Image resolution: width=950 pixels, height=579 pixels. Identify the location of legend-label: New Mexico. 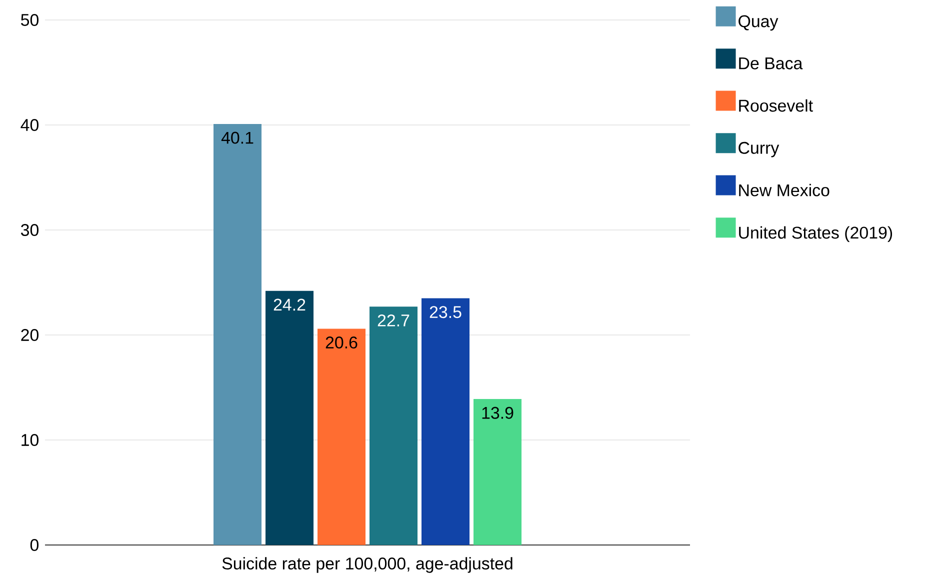
(784, 190).